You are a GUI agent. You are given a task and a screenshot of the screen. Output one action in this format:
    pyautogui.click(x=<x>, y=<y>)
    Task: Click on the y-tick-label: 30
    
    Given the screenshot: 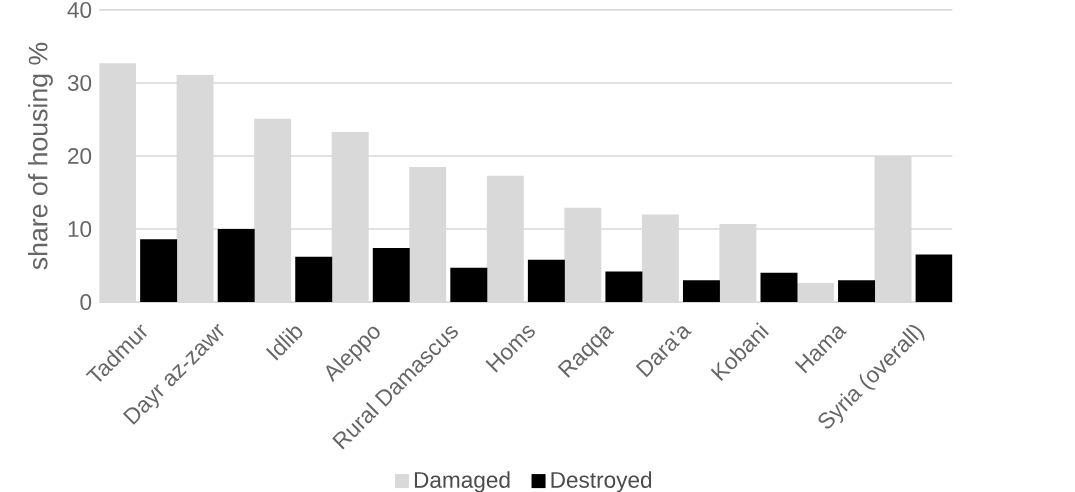 What is the action you would take?
    pyautogui.click(x=79, y=83)
    